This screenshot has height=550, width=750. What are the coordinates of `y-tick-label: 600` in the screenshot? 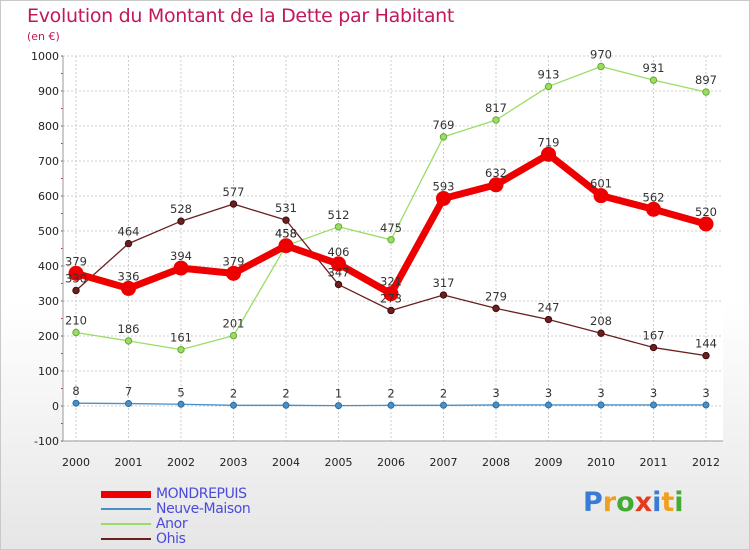 It's located at (48, 196).